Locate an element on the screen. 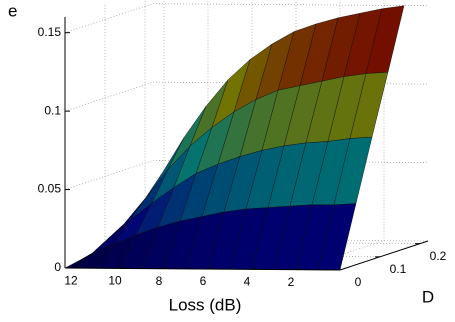 The height and width of the screenshot is (322, 455). x-tick-label: 6 is located at coordinates (203, 281).